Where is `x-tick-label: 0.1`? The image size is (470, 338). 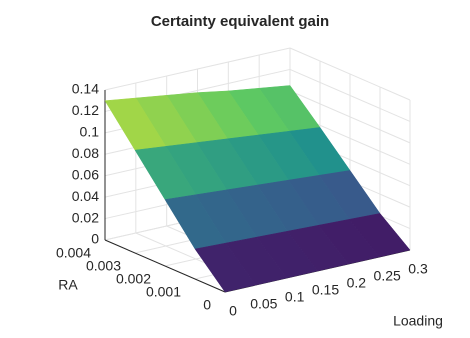 x-tick-label: 0.1 is located at coordinates (295, 297).